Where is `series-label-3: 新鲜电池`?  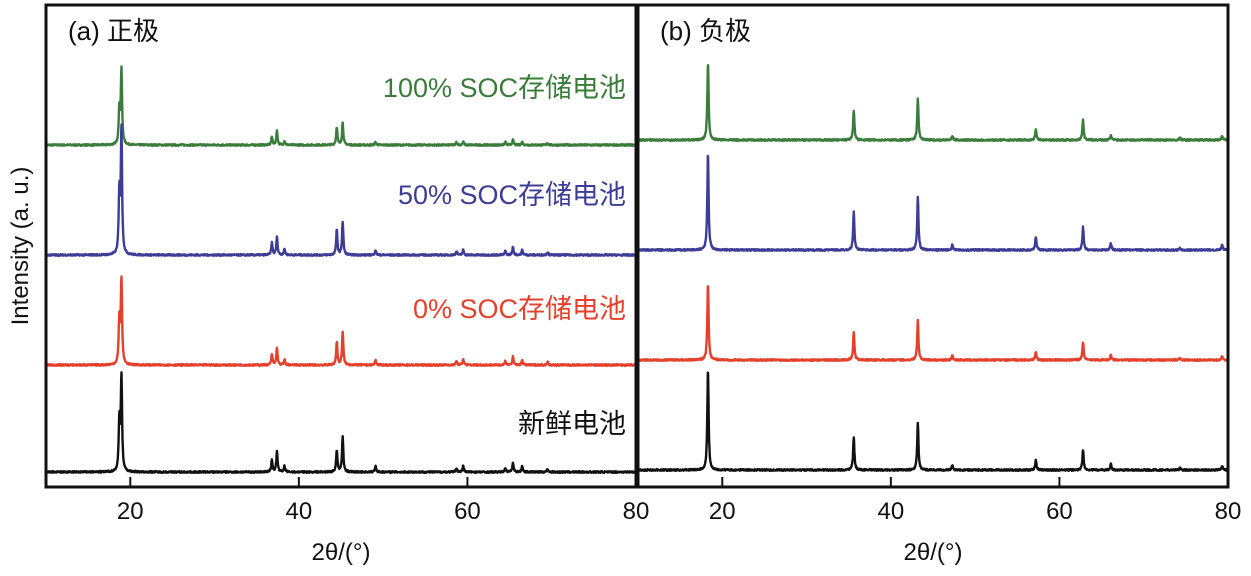 series-label-3: 新鲜电池 is located at coordinates (572, 424).